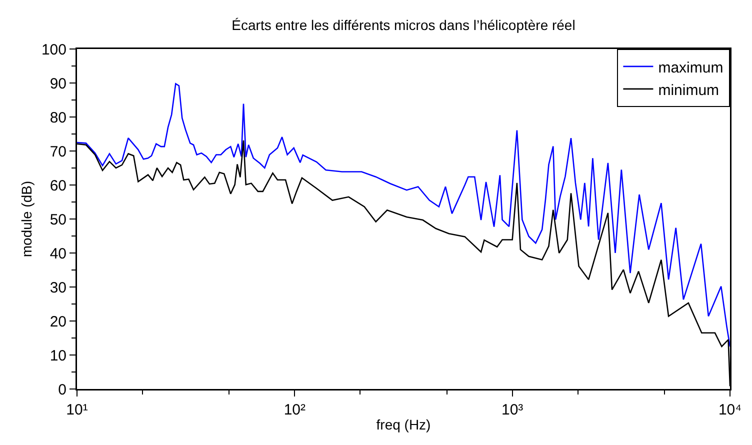  What do you see at coordinates (58, 83) in the screenshot?
I see `y-tick-label: 90` at bounding box center [58, 83].